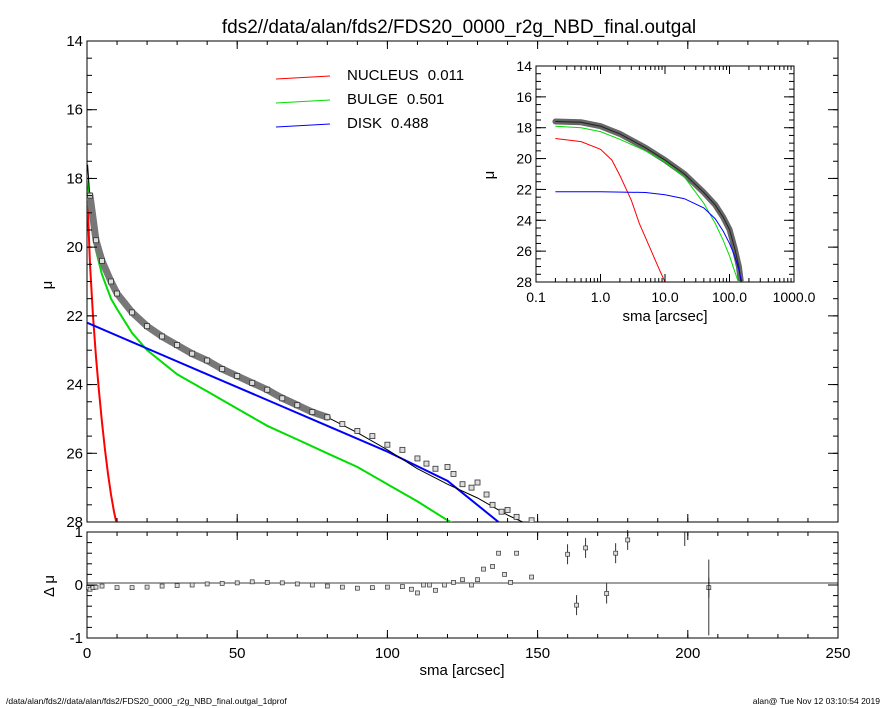 This screenshot has height=708, width=885. I want to click on legend-value-disk: 0.488, so click(410, 123).